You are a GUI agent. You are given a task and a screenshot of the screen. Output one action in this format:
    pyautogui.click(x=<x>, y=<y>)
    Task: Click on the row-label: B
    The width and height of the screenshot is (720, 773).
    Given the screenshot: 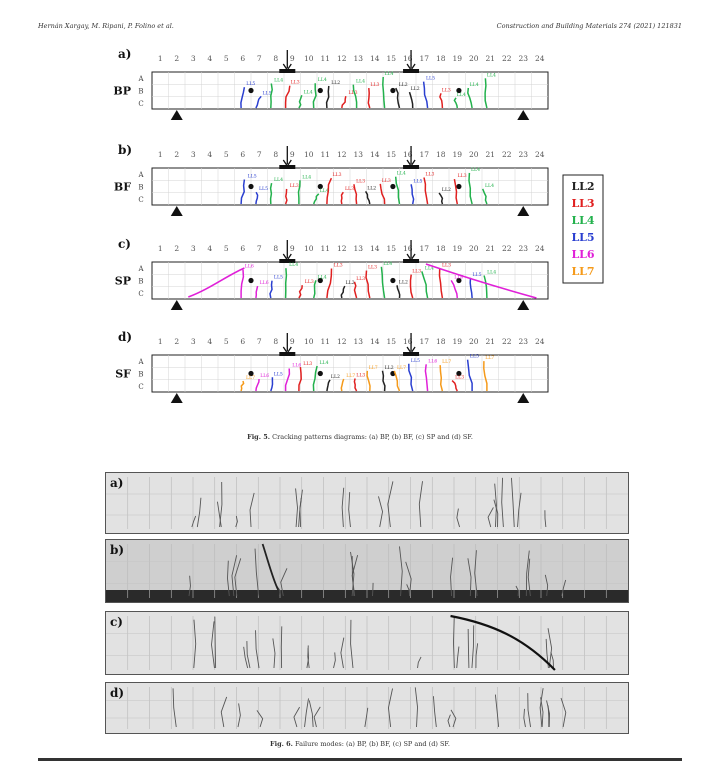 What is the action you would take?
    pyautogui.click(x=140, y=92)
    